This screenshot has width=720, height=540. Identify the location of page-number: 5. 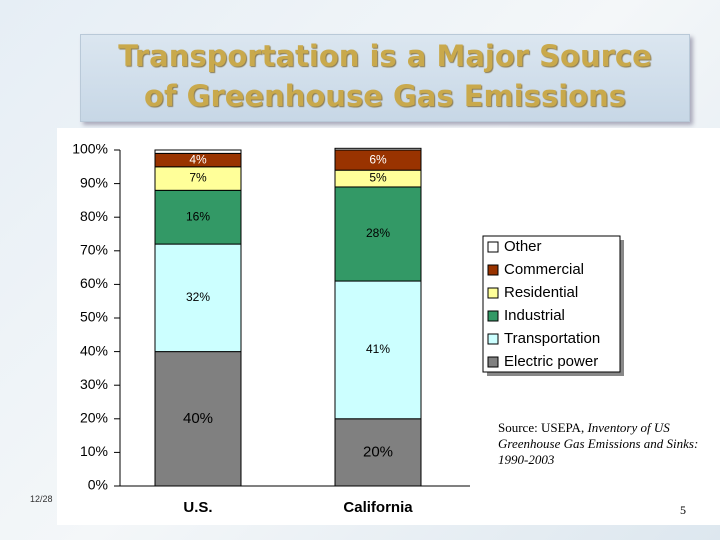
(683, 510).